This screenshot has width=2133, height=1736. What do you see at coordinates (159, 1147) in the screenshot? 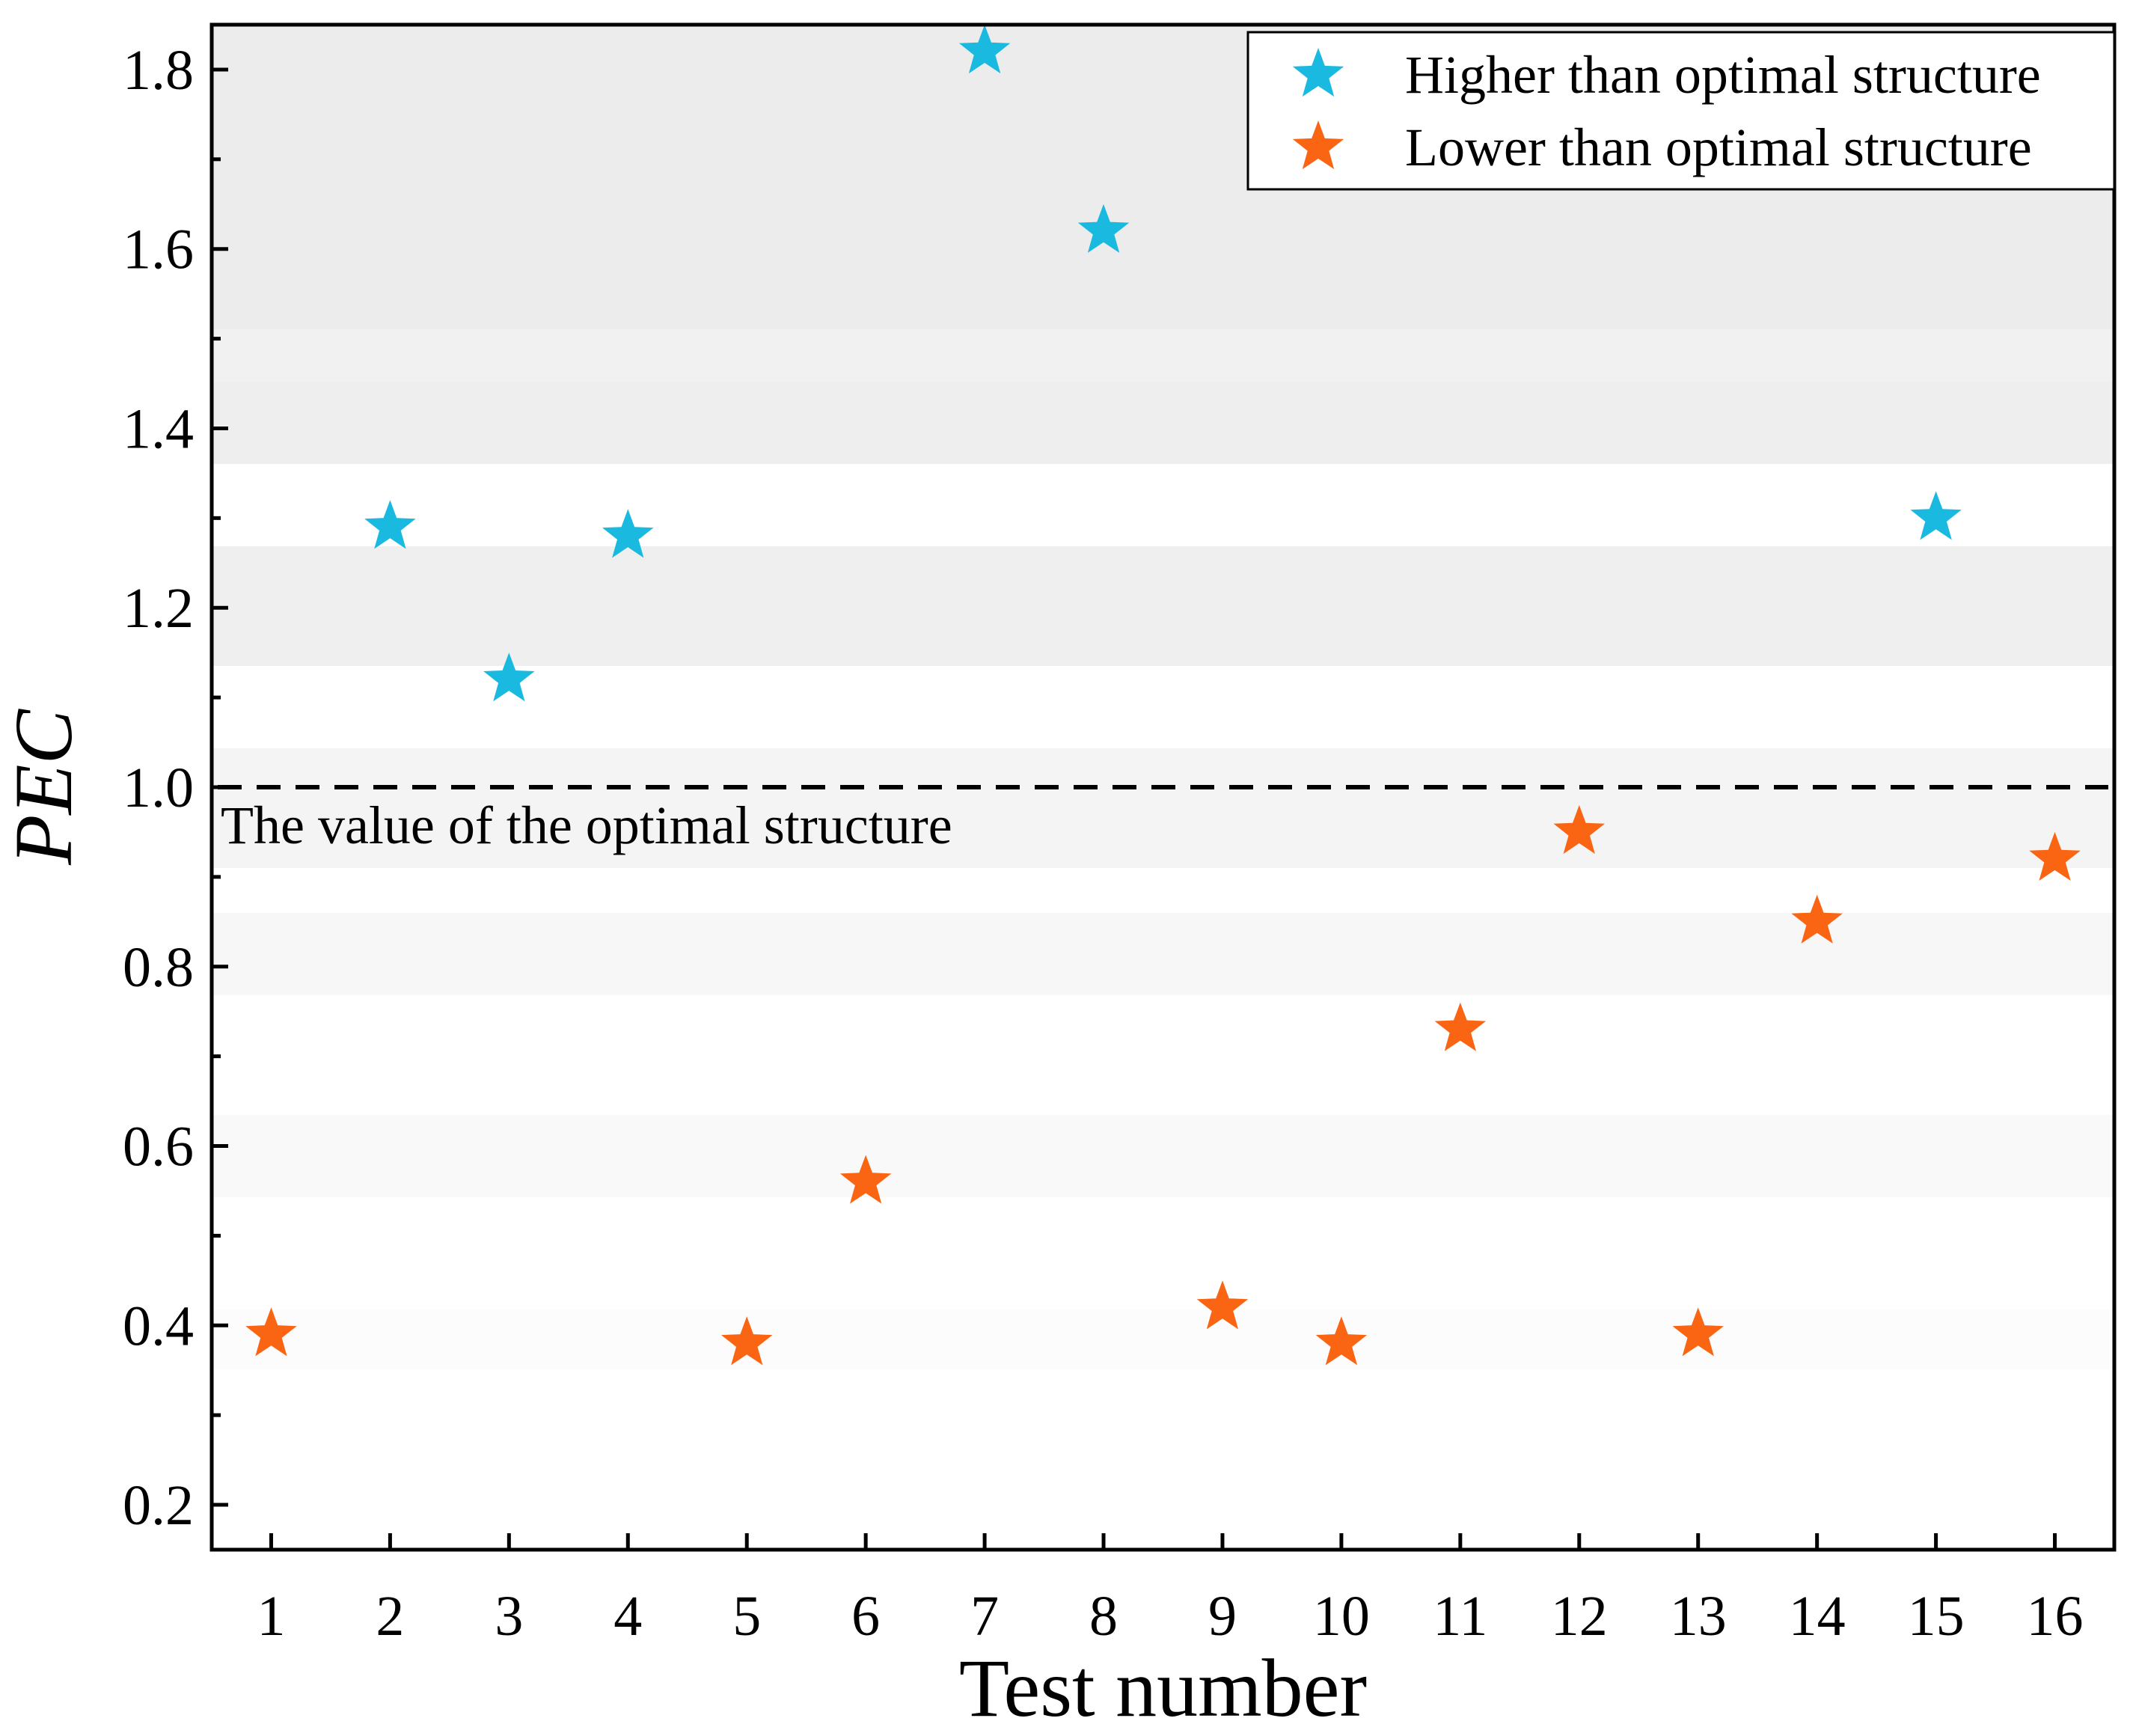
I see `y-tick-label: 0.6` at bounding box center [159, 1147].